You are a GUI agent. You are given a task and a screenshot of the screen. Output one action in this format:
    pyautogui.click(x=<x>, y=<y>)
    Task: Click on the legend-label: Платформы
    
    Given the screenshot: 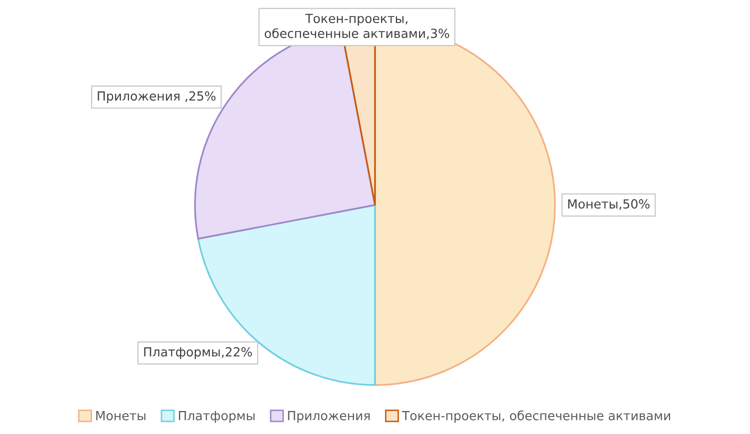 What is the action you would take?
    pyautogui.click(x=216, y=417)
    